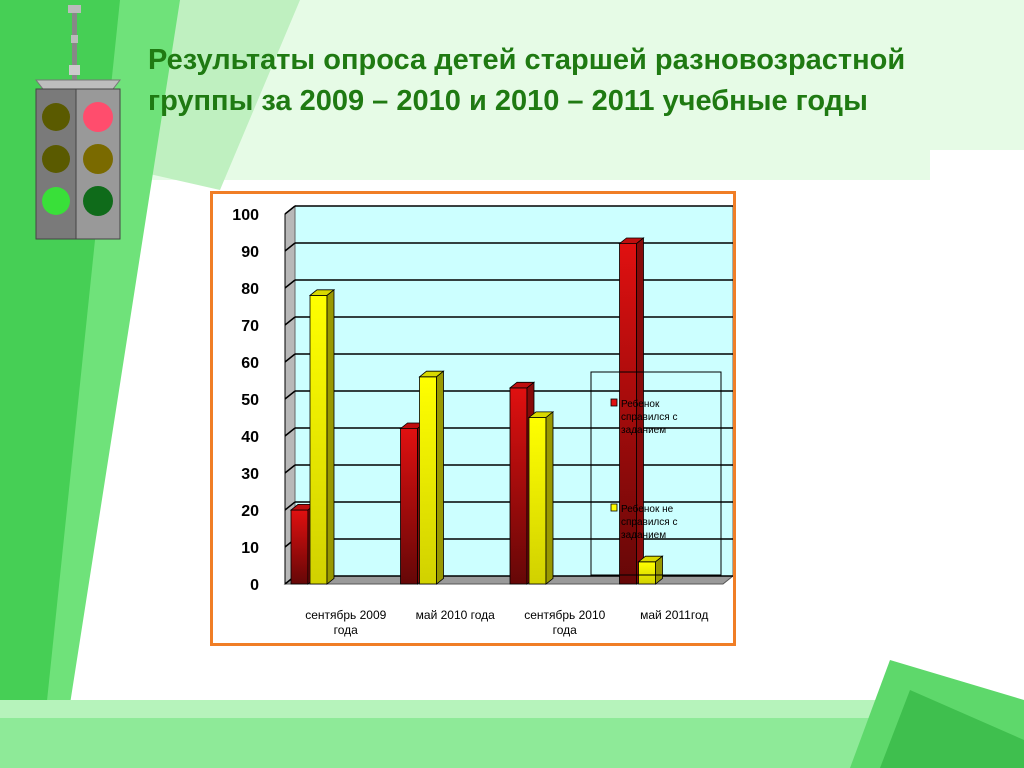 The width and height of the screenshot is (1024, 768). Describe the element at coordinates (250, 548) in the screenshot. I see `y-tick-label: 10` at that location.